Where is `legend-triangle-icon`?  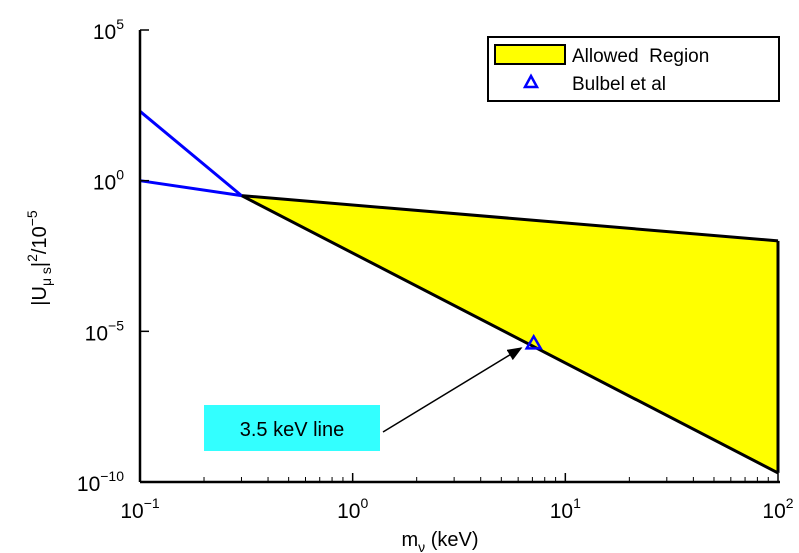
legend-triangle-icon is located at coordinates (531, 81).